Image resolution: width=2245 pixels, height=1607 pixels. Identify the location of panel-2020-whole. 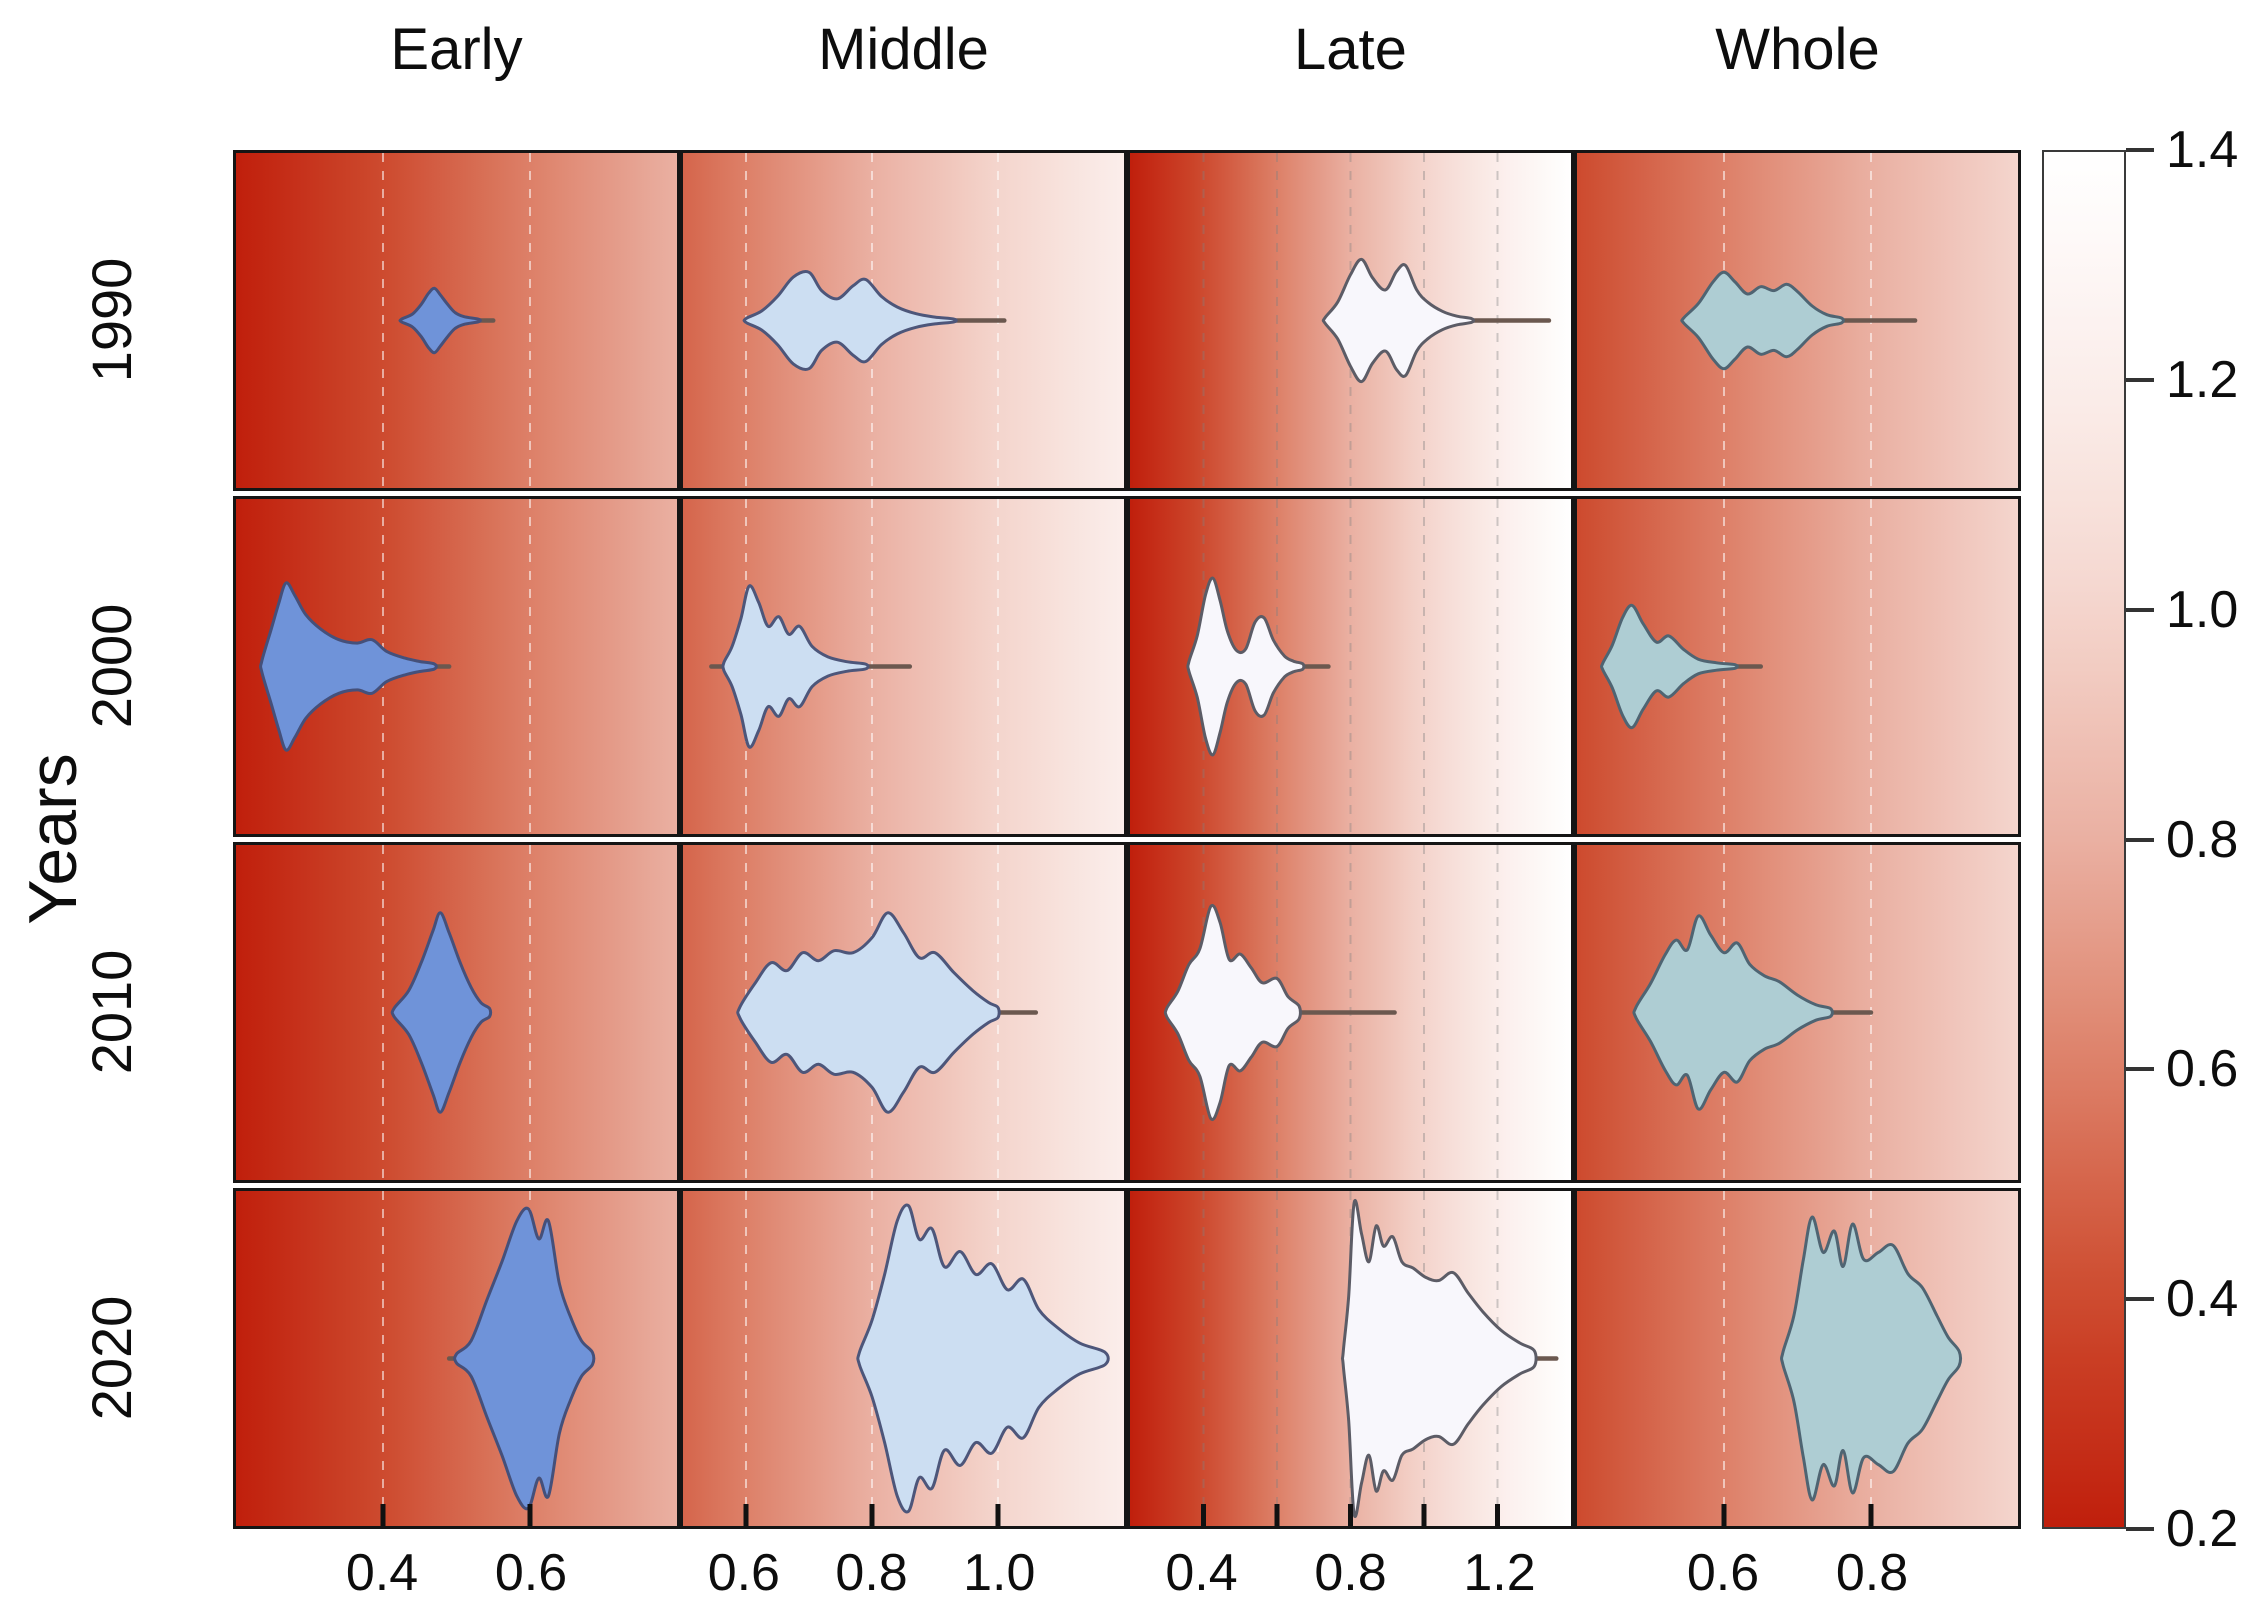
(1797, 1358).